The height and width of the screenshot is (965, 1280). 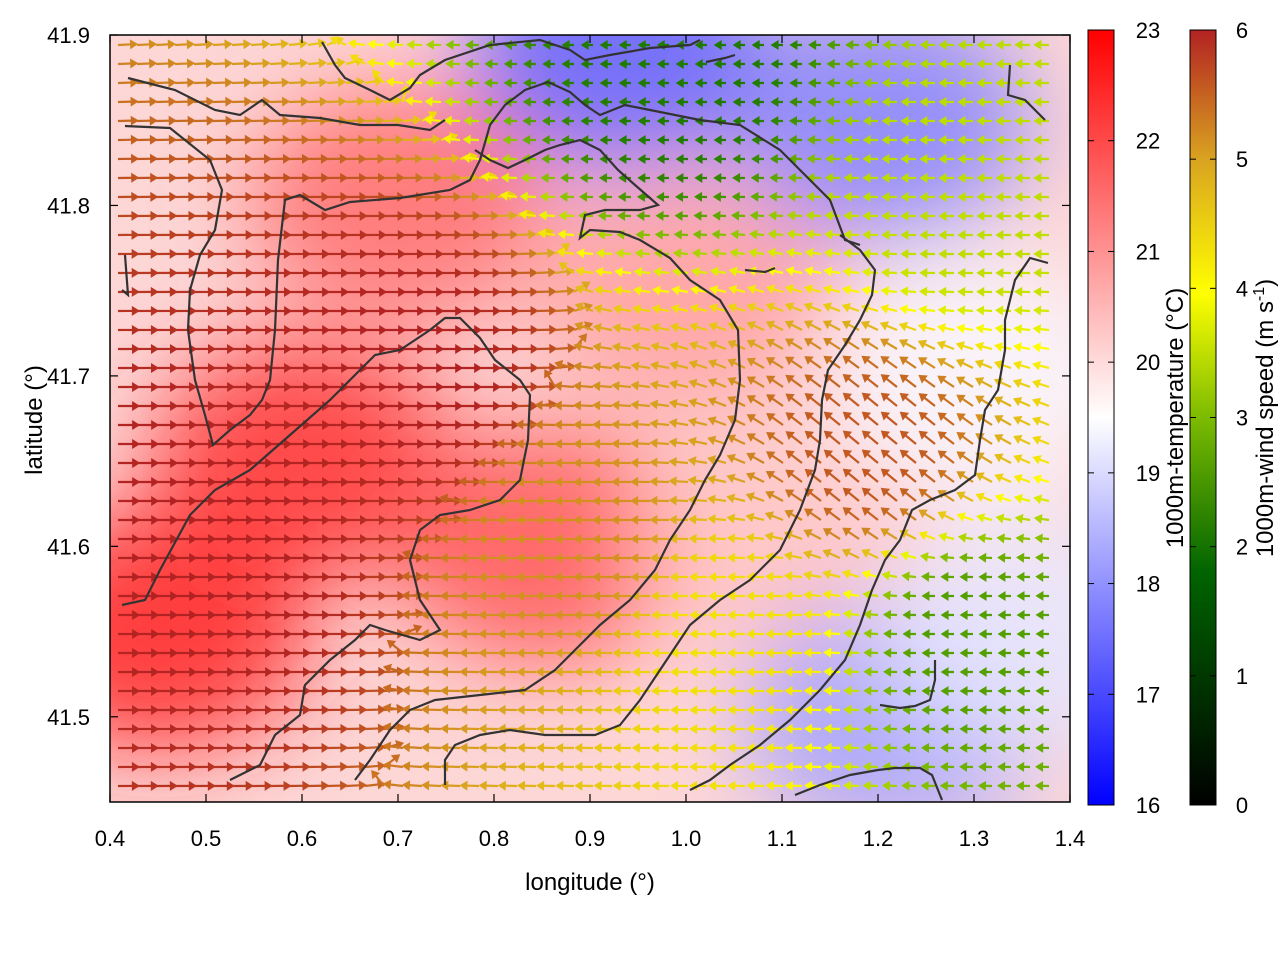 I want to click on colorbar-tick-label: 1, so click(x=1242, y=676).